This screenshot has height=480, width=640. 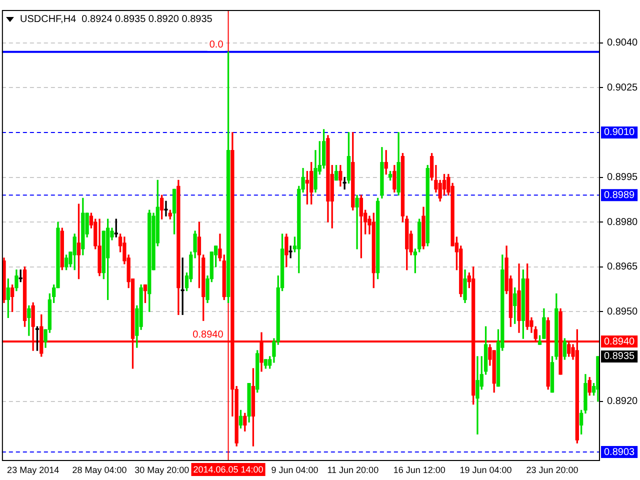 I want to click on x-tick-label: 16 Jun 12:00, so click(x=419, y=469).